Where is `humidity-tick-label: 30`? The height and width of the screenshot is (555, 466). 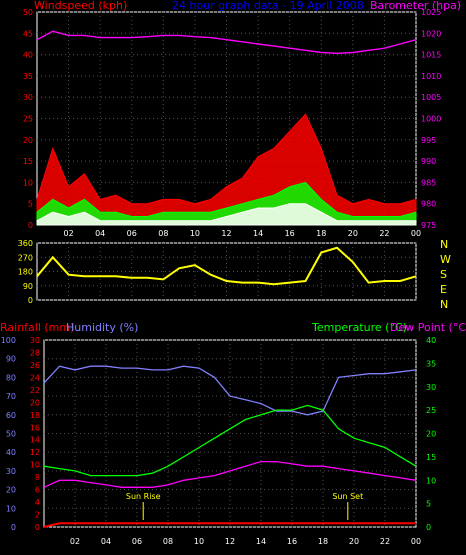
humidity-tick-label: 30 is located at coordinates (11, 471).